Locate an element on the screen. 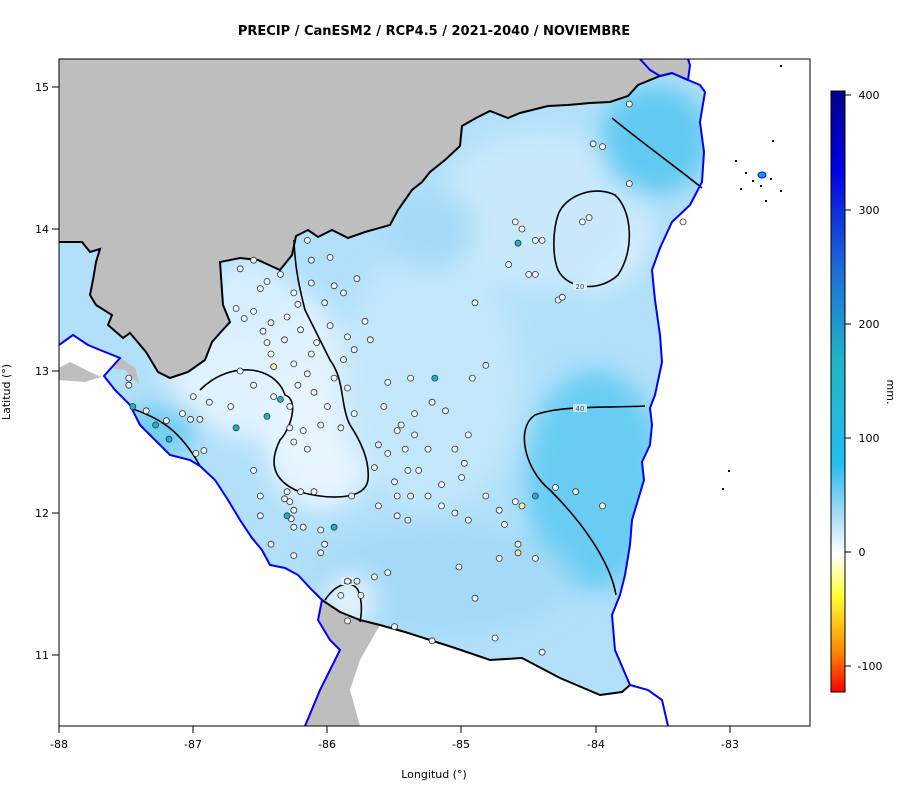  colorbar-gradient is located at coordinates (838, 391).